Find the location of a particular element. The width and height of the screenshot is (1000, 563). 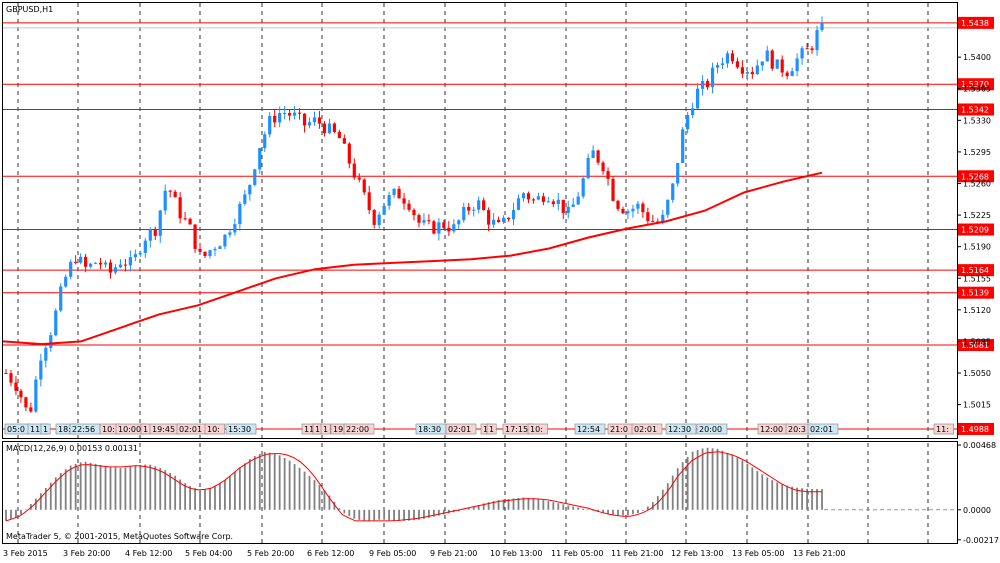

macd-label: MACD(12,26,9) 0.00153 0.00131 is located at coordinates (72, 448).